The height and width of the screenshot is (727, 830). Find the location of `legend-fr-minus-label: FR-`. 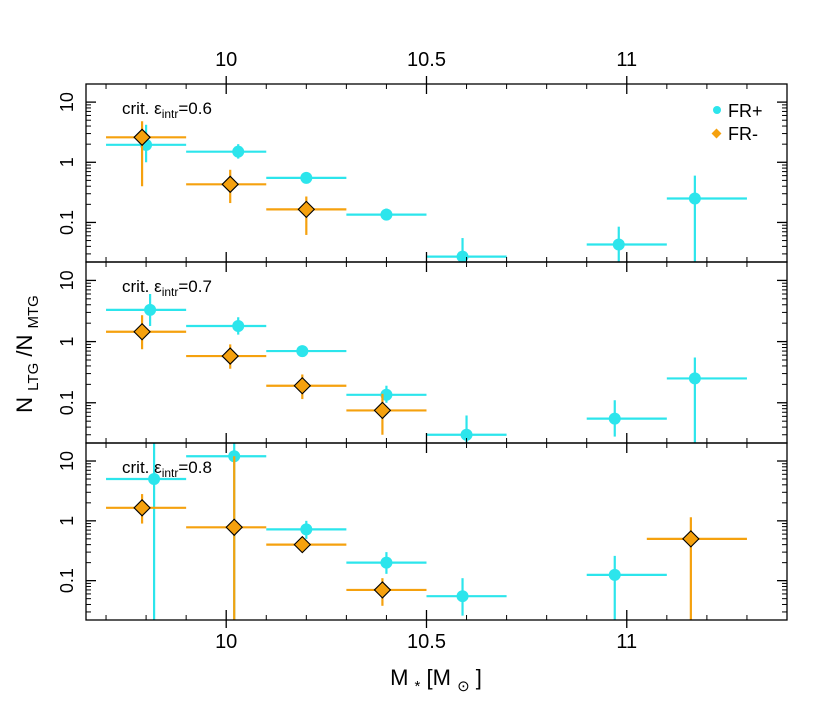

legend-fr-minus-label: FR- is located at coordinates (743, 134).